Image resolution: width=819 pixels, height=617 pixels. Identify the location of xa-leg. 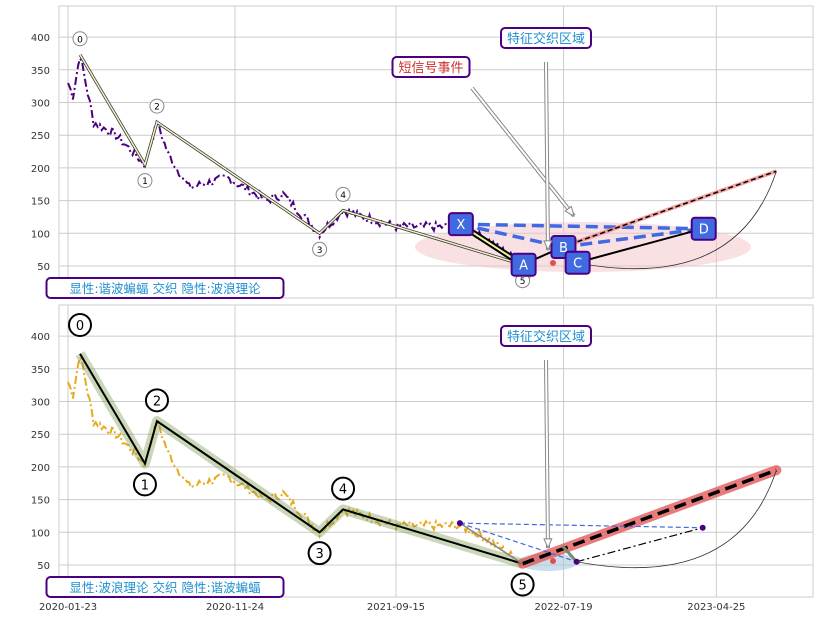
(491, 543).